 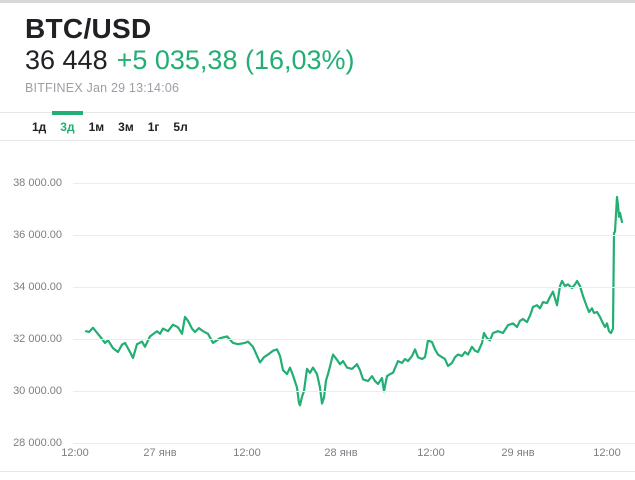 I want to click on price-change: +5 035,38 (16,03%), so click(x=235, y=60).